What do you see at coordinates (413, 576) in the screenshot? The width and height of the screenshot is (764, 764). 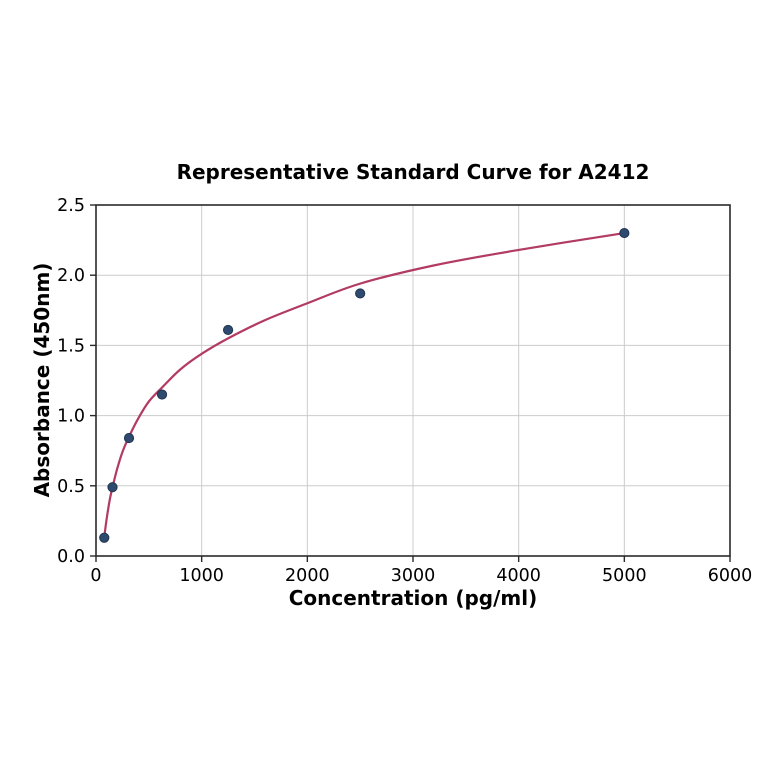 I see `x-tick-label: 3000` at bounding box center [413, 576].